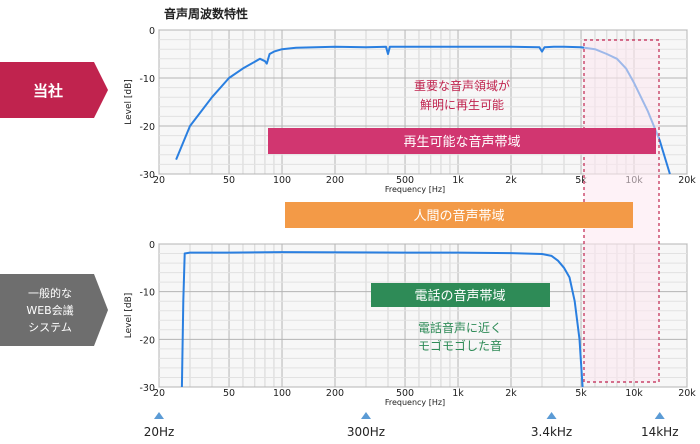 The height and width of the screenshot is (444, 700). Describe the element at coordinates (49, 310) in the screenshot. I see `web-label-line-2: WEB会議` at that location.